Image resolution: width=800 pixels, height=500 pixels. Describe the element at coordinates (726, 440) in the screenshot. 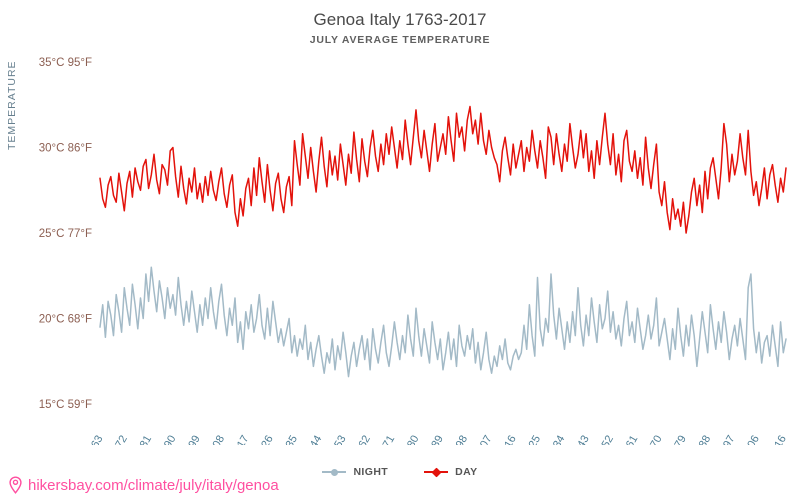

I see `x-tick-label: 1997` at that location.